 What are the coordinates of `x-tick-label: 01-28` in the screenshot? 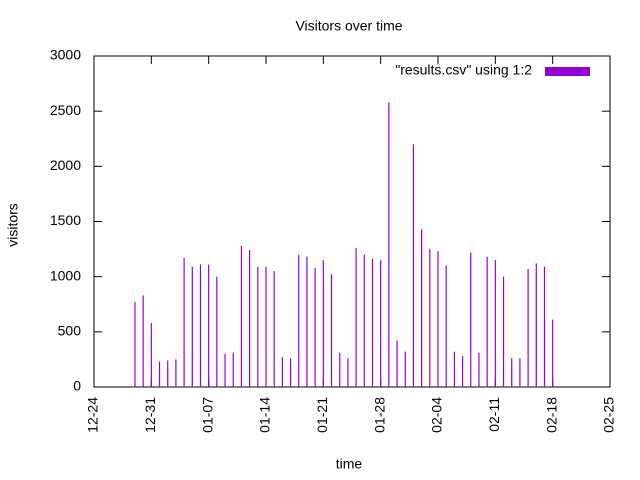 It's located at (379, 415).